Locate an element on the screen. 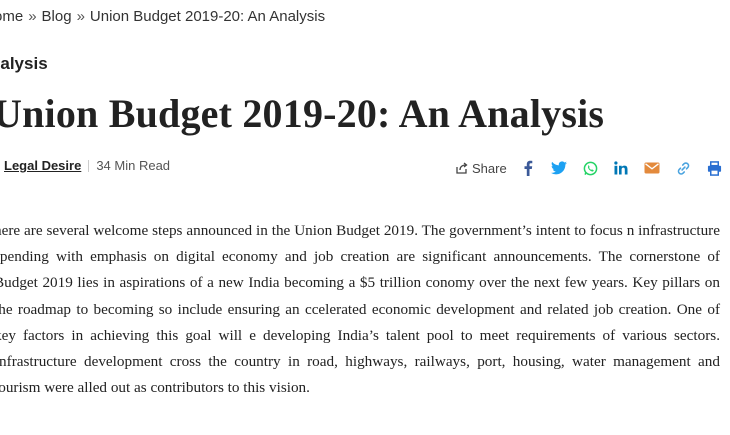 The height and width of the screenshot is (435, 730). share-label-text: Share is located at coordinates (489, 168).